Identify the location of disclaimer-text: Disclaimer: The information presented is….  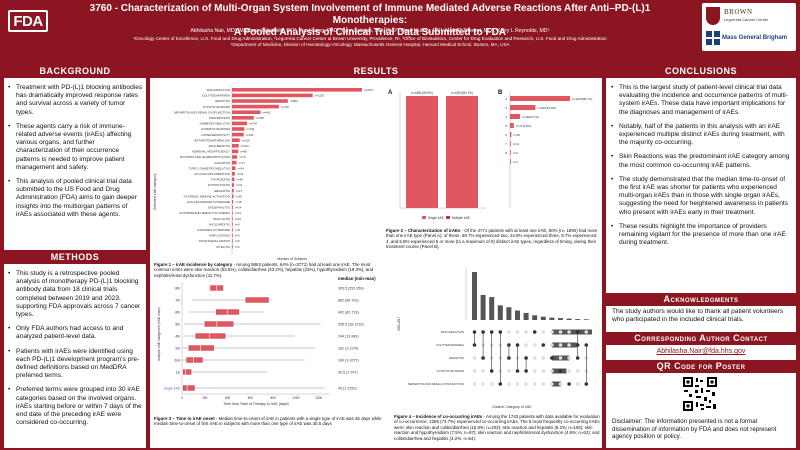
(694, 429).